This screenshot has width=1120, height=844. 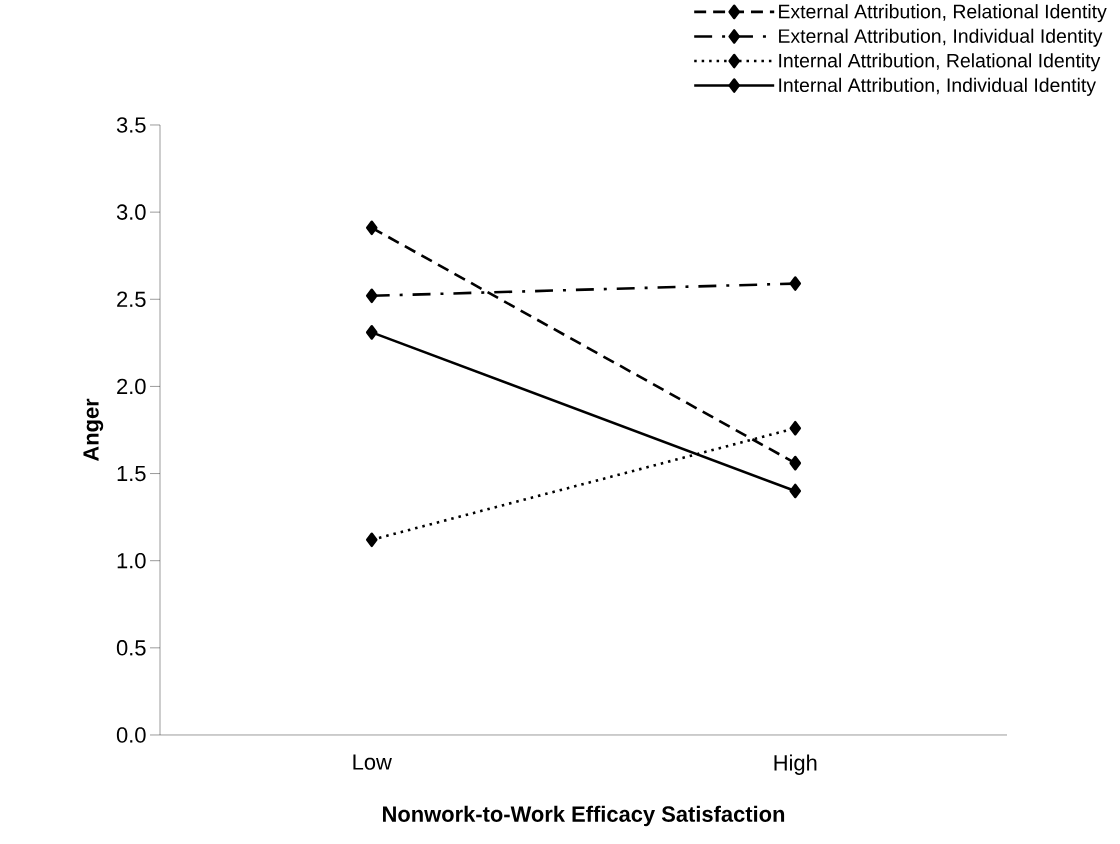 I want to click on legend-label: External Attribution, Relational Identity, so click(x=943, y=13).